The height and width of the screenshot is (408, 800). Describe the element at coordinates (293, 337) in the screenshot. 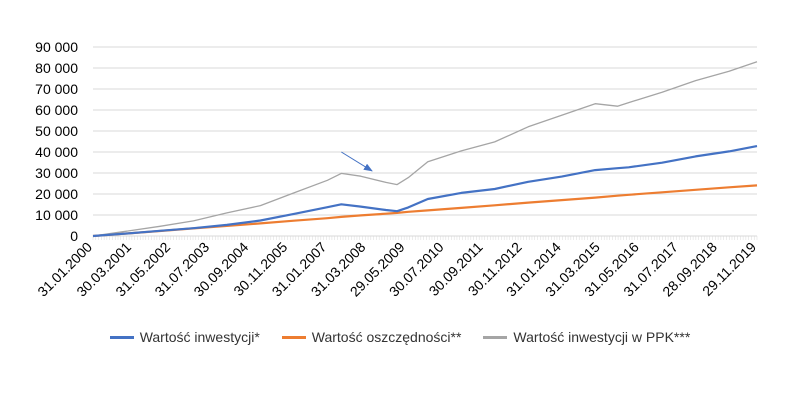

I see `legend-swatch-savings` at that location.